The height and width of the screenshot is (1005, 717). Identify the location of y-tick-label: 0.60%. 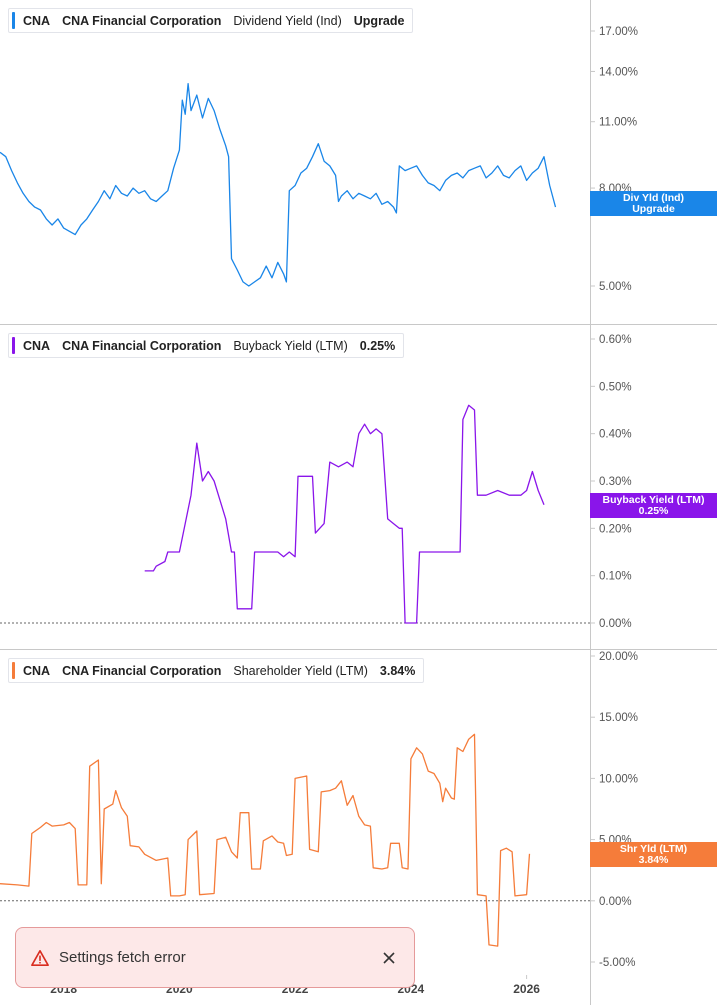
(615, 340).